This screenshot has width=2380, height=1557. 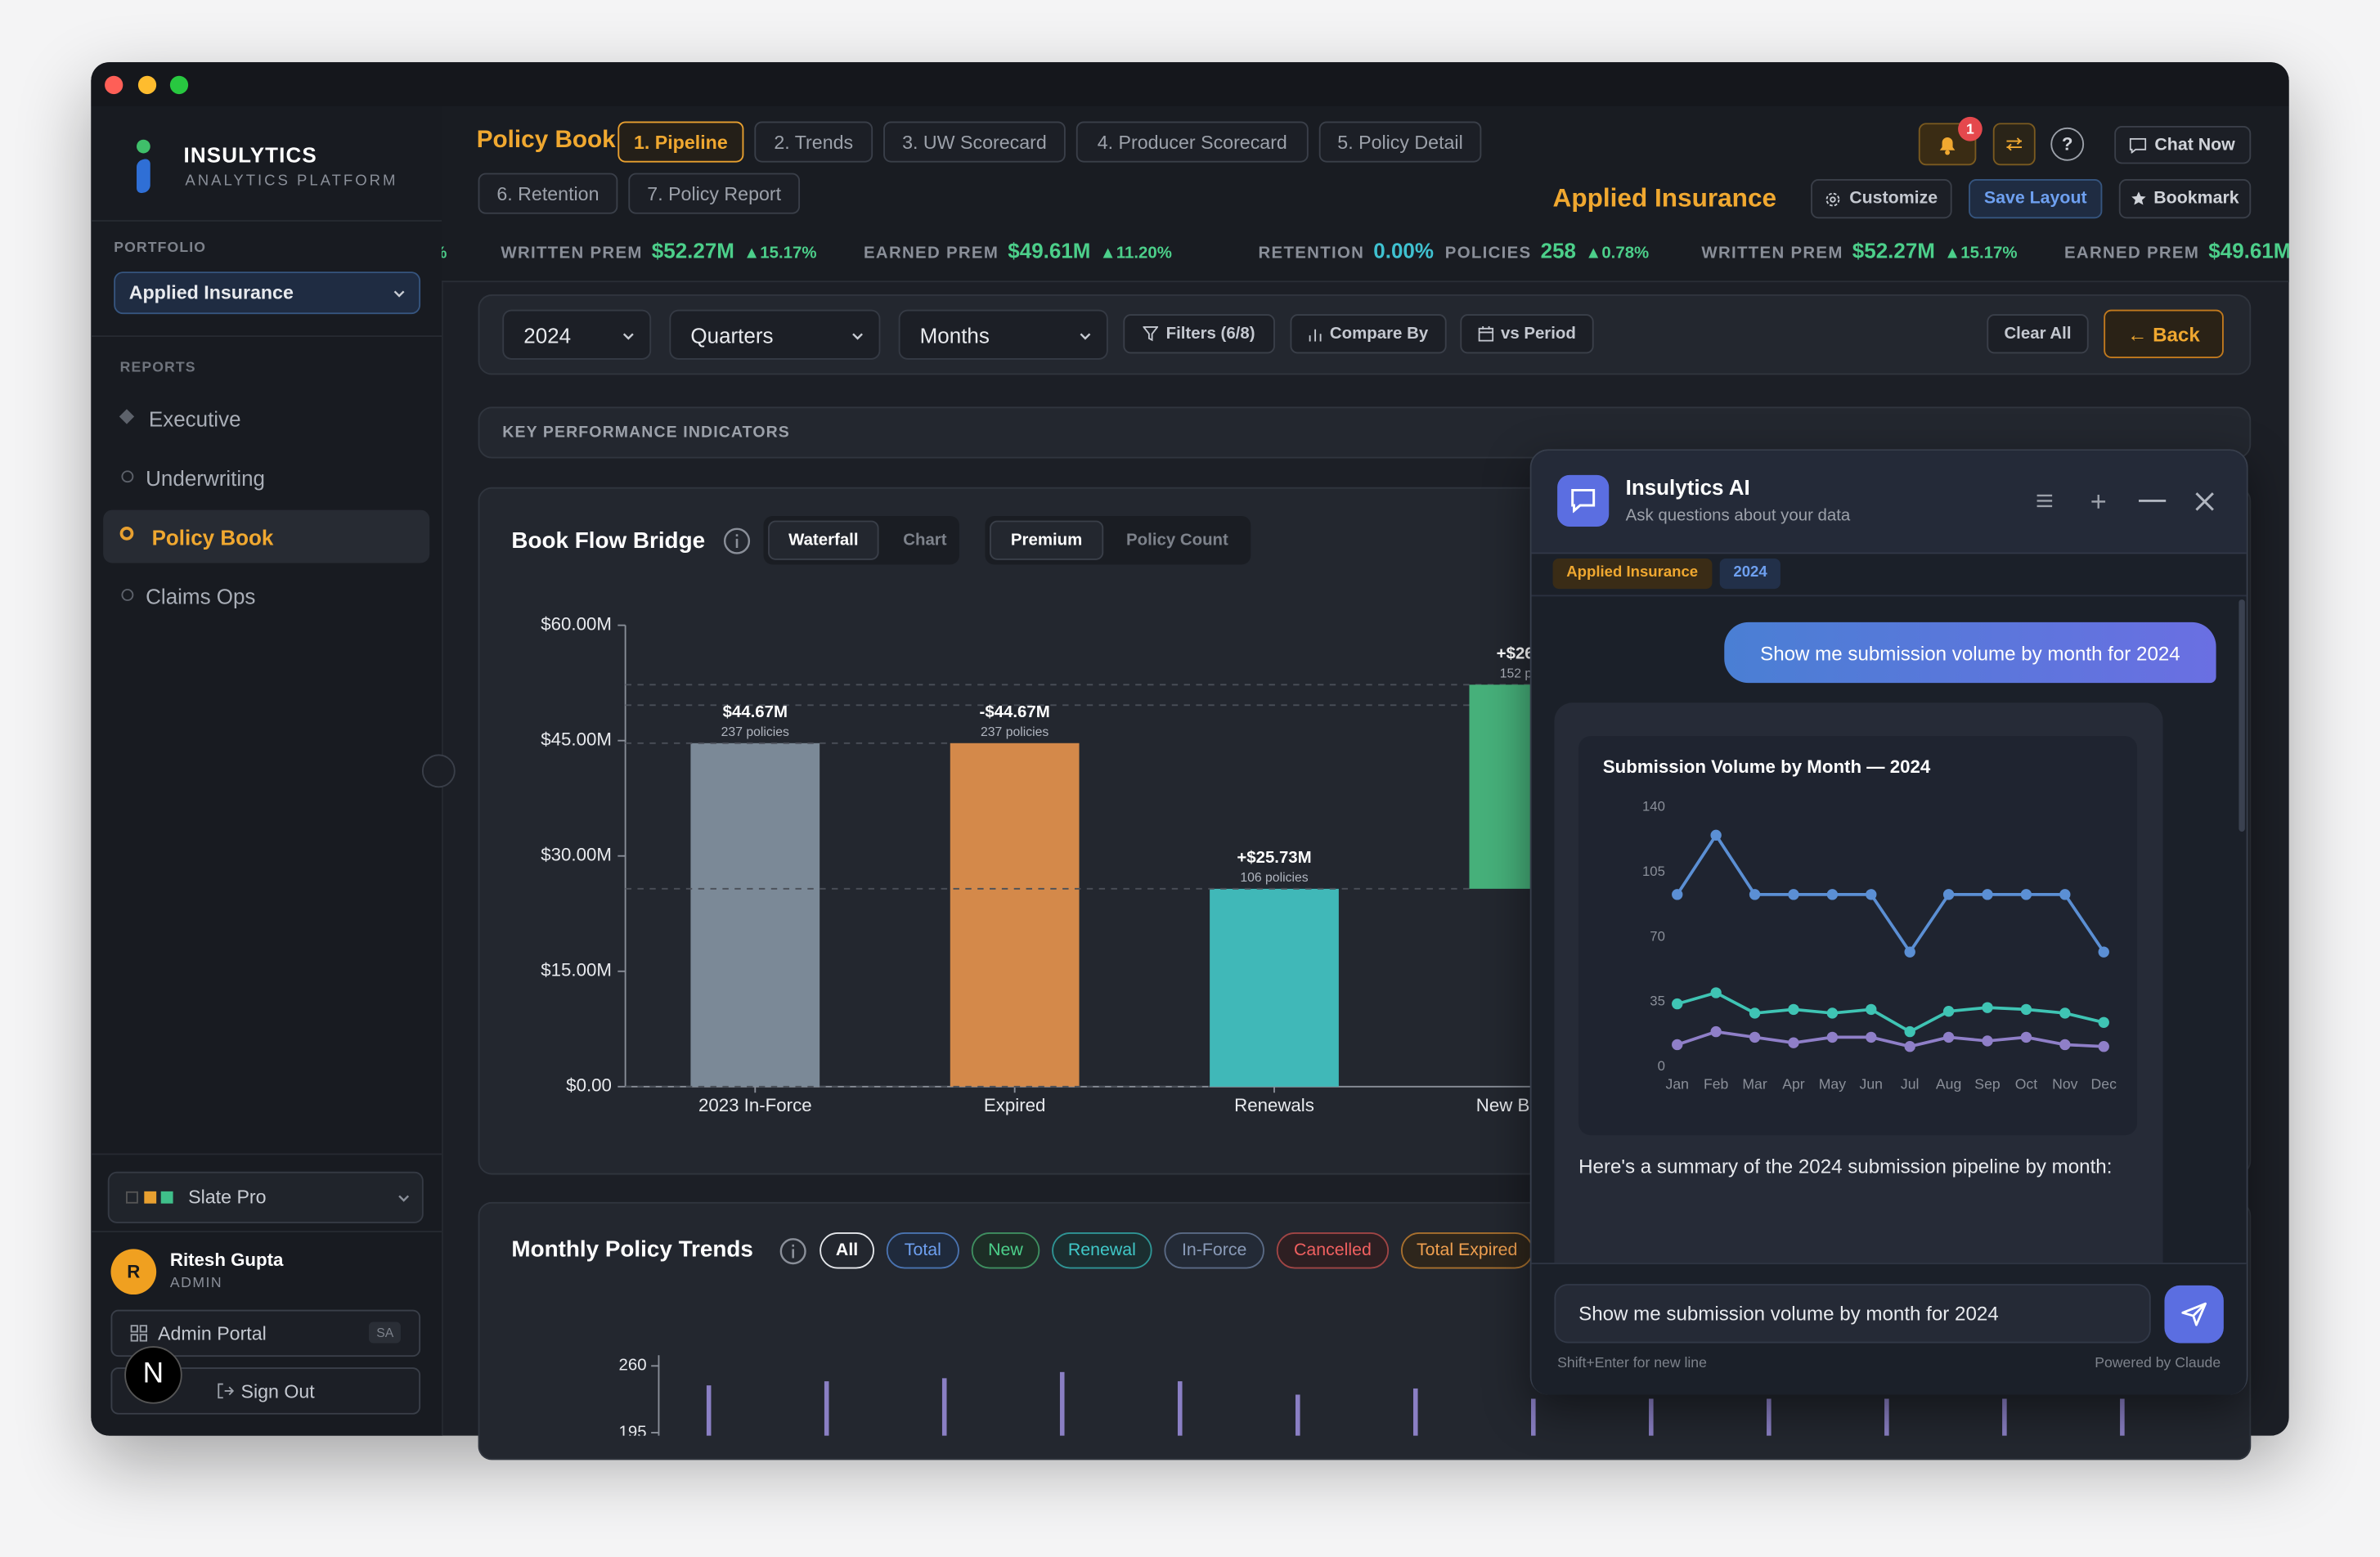 What do you see at coordinates (1584, 500) in the screenshot?
I see `chat-logo` at bounding box center [1584, 500].